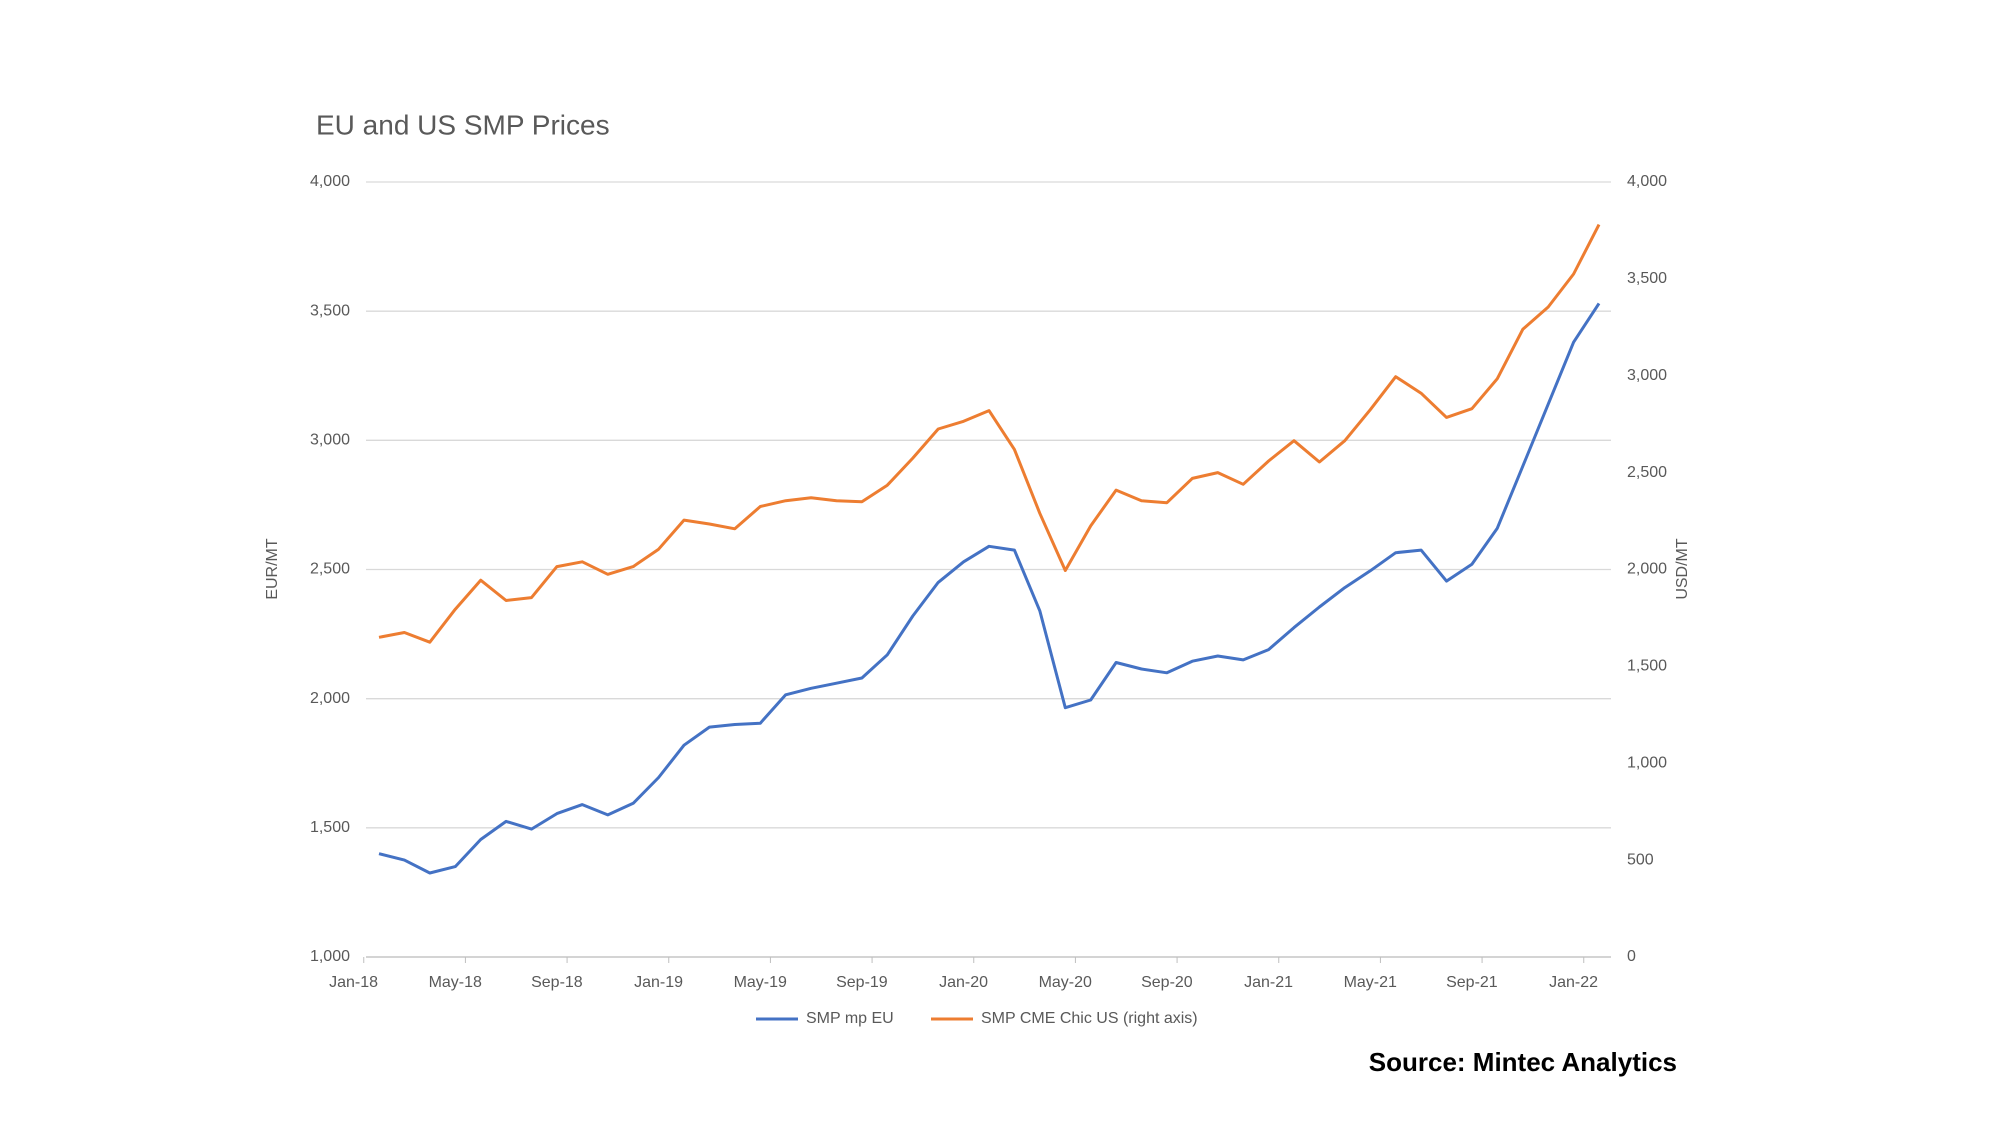 This screenshot has width=2000, height=1125. I want to click on y-tick-label: 1,500, so click(330, 827).